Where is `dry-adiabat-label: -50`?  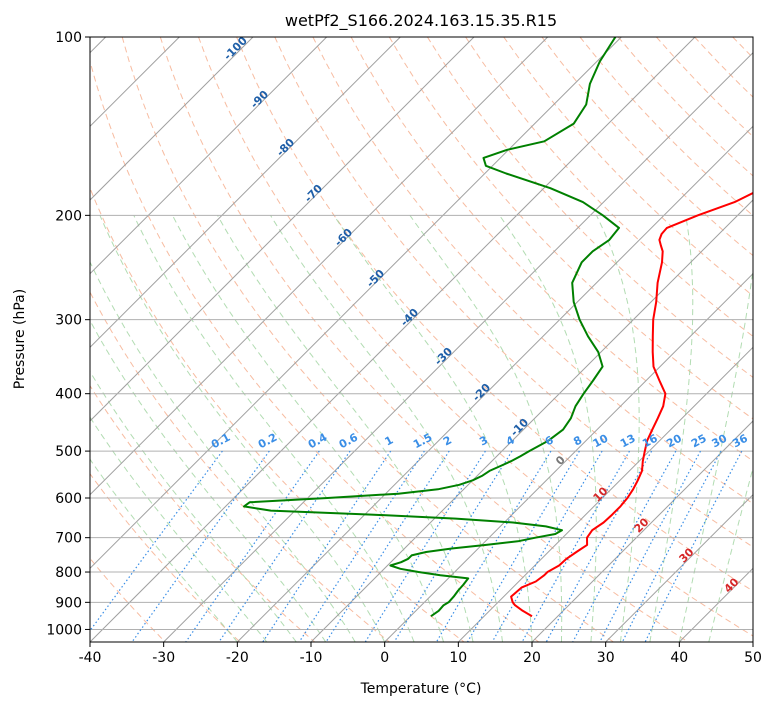
dry-adiabat-label: -50 is located at coordinates (375, 278).